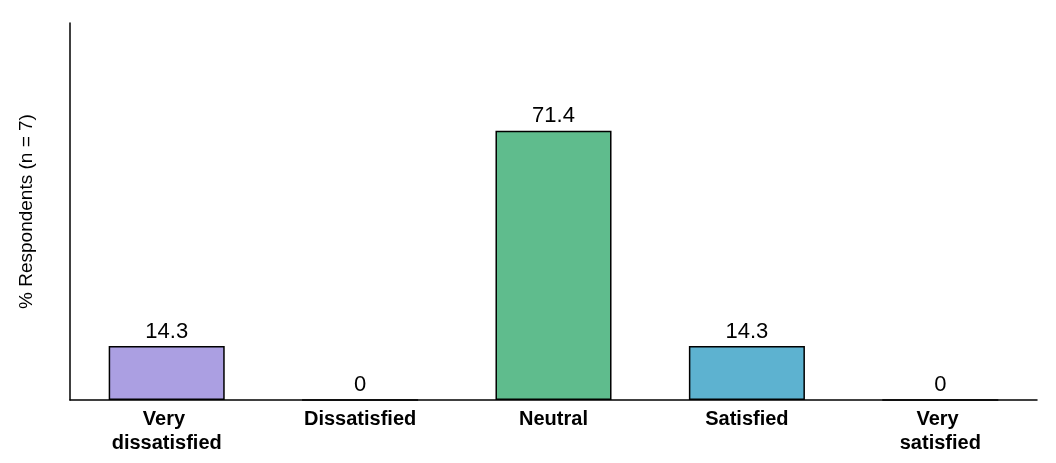  I want to click on x-tick-label: Dissatisfied, so click(360, 418).